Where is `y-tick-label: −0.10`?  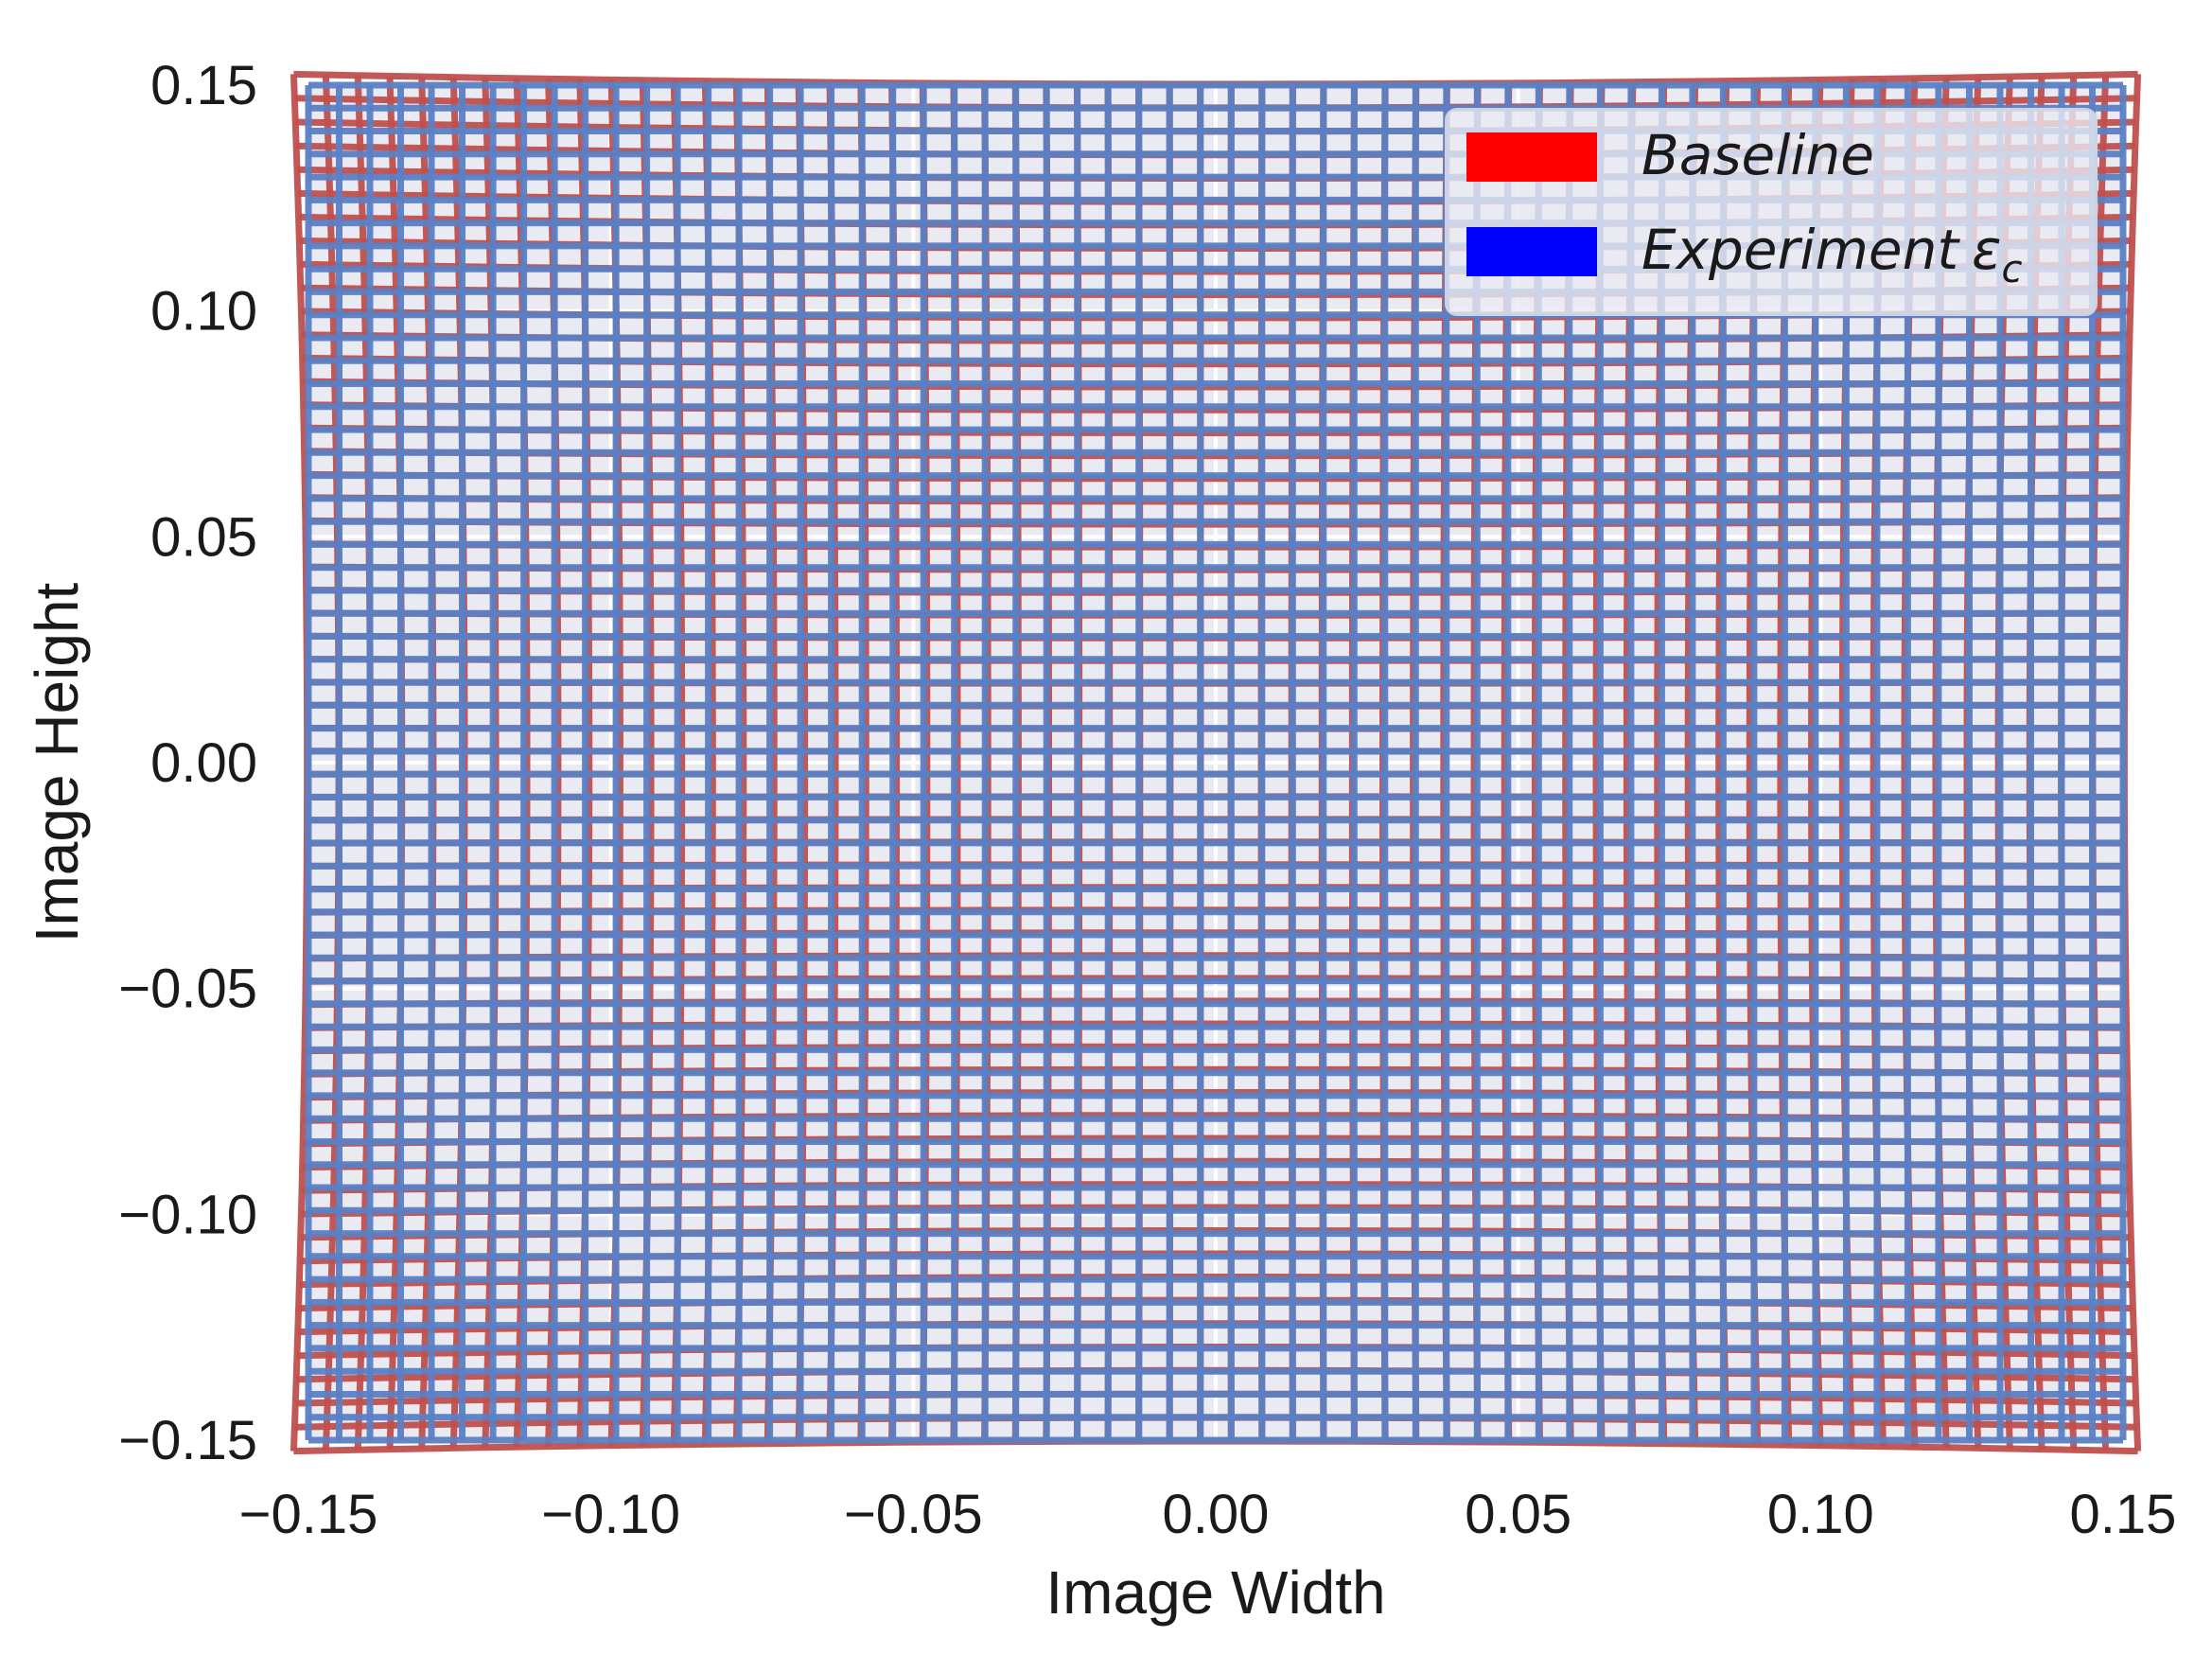 y-tick-label: −0.10 is located at coordinates (188, 1214).